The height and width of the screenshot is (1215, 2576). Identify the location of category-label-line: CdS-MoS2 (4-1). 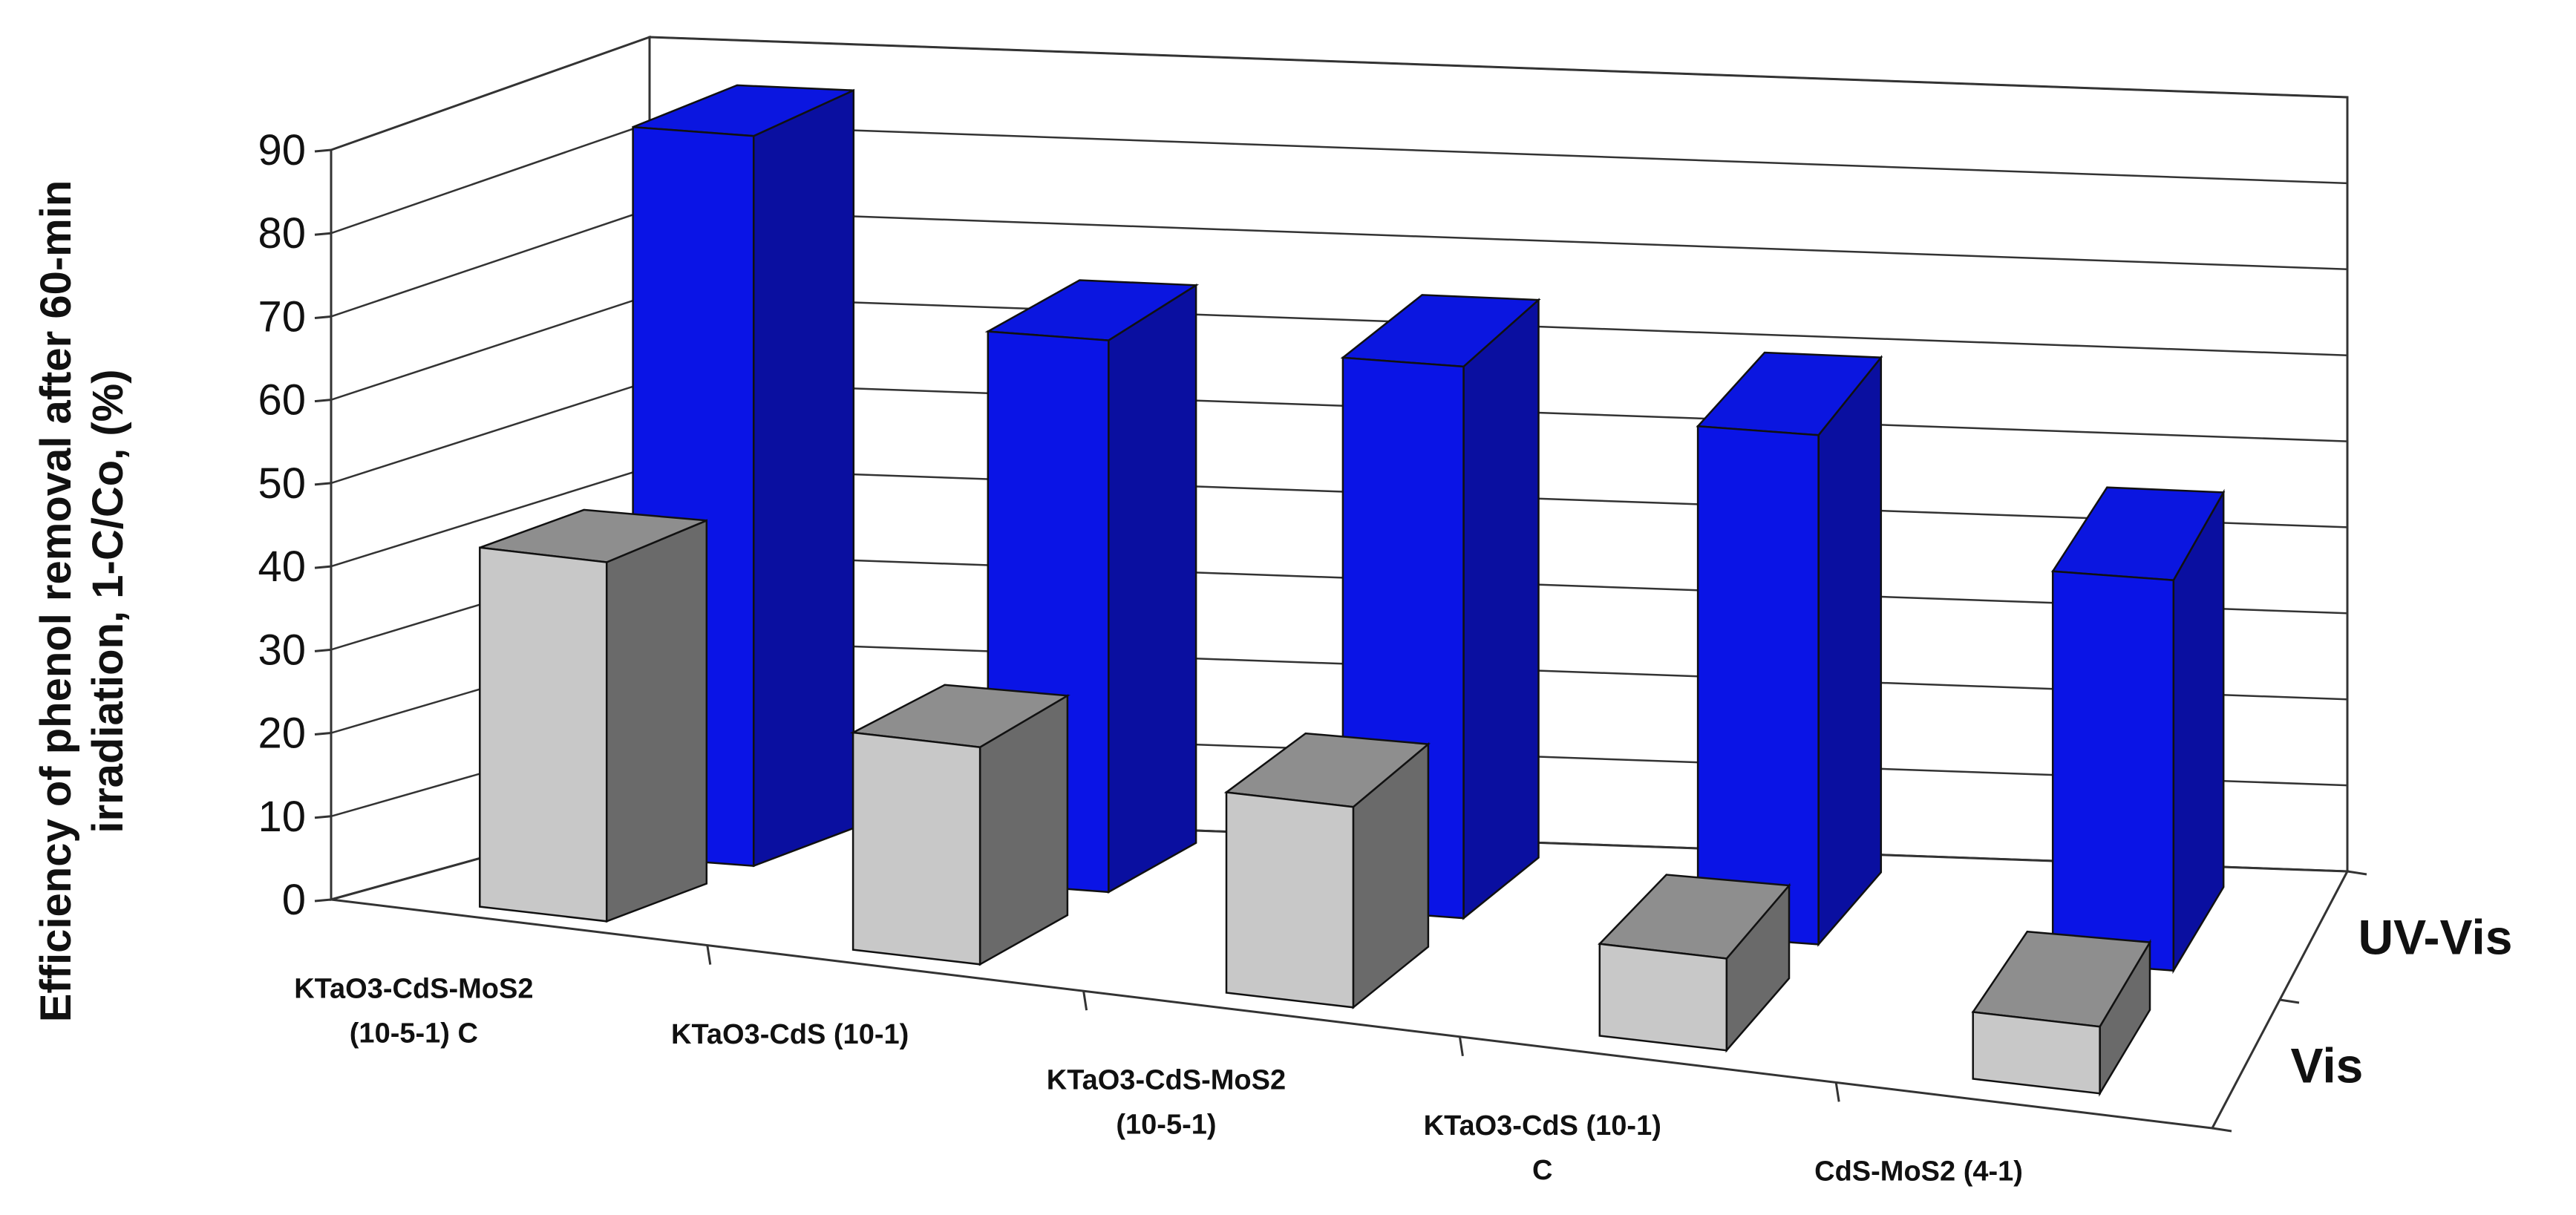
(1919, 1172).